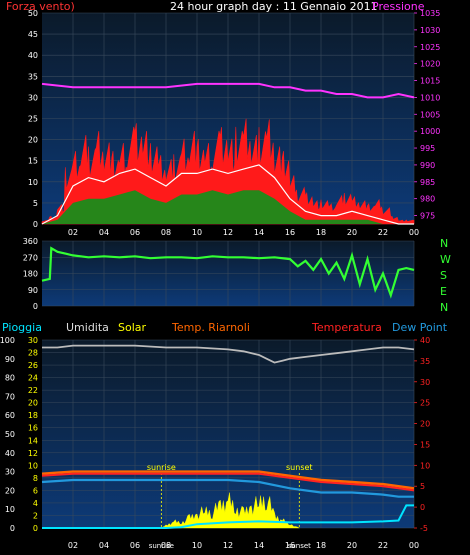 The width and height of the screenshot is (470, 555). What do you see at coordinates (40, 6) in the screenshot?
I see `left-label: Forza vento)` at bounding box center [40, 6].